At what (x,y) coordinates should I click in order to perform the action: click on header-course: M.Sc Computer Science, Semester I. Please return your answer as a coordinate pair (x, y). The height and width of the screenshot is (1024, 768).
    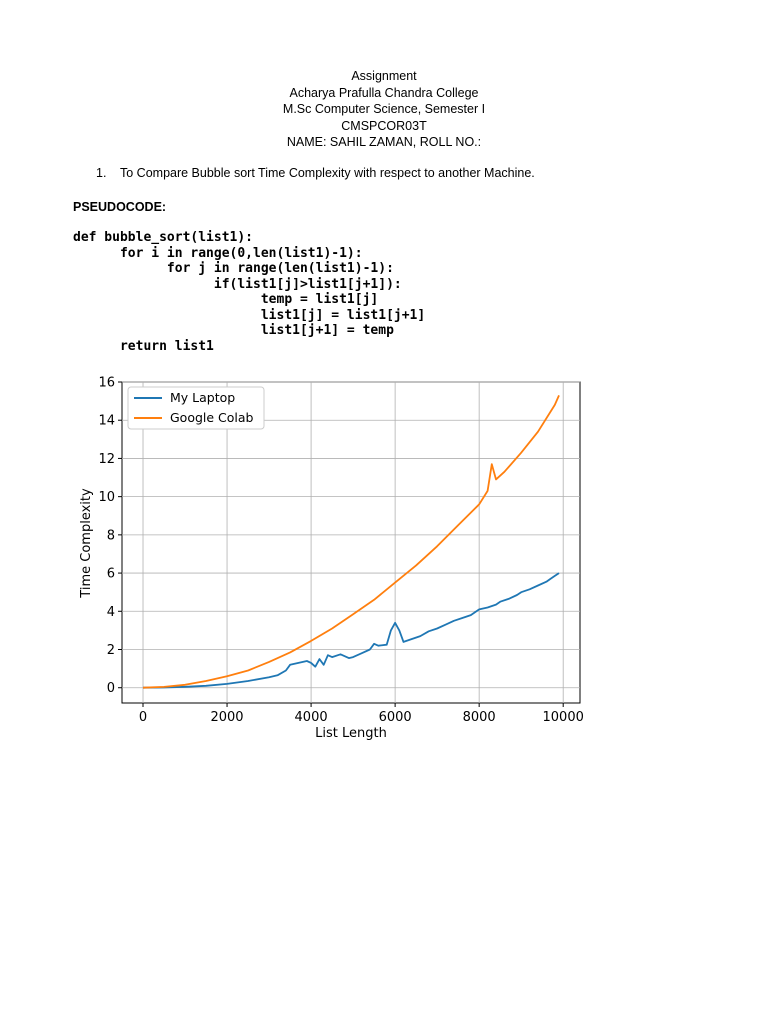
    Looking at the image, I should click on (384, 109).